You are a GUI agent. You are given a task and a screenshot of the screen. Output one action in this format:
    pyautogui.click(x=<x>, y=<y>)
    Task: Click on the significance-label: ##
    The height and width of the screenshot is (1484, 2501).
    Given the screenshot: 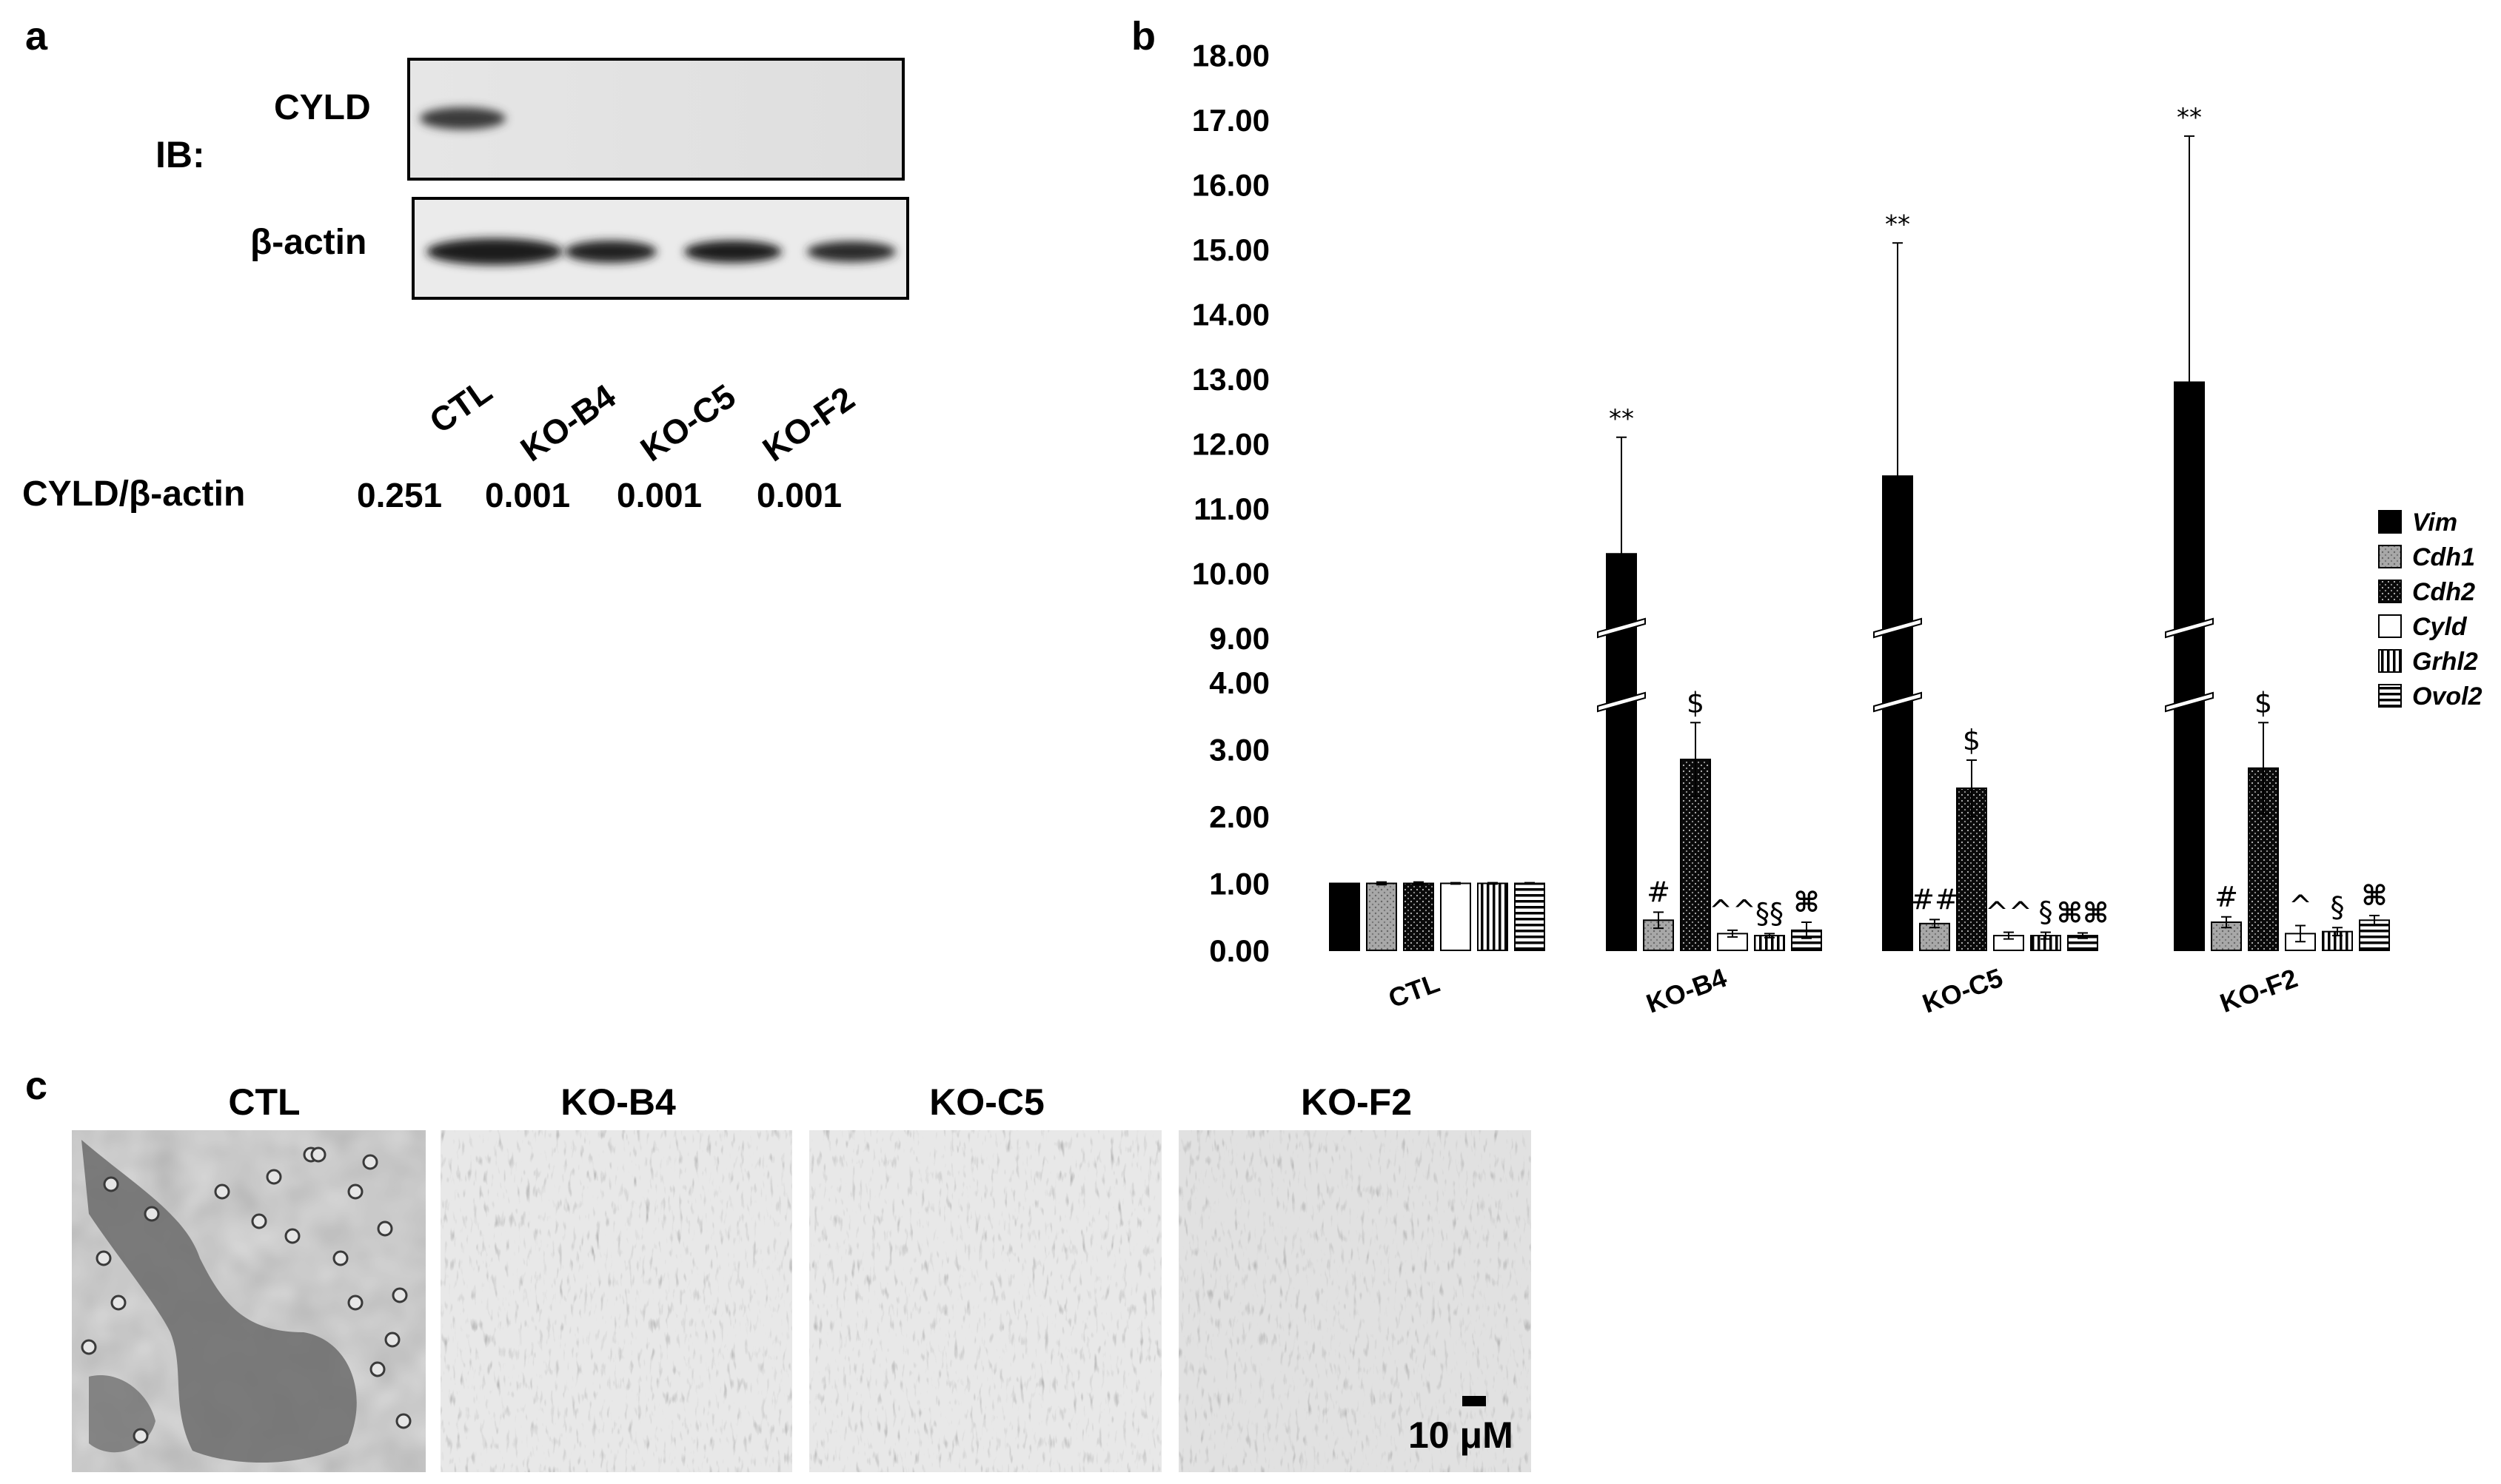 What is the action you would take?
    pyautogui.click(x=1934, y=899)
    